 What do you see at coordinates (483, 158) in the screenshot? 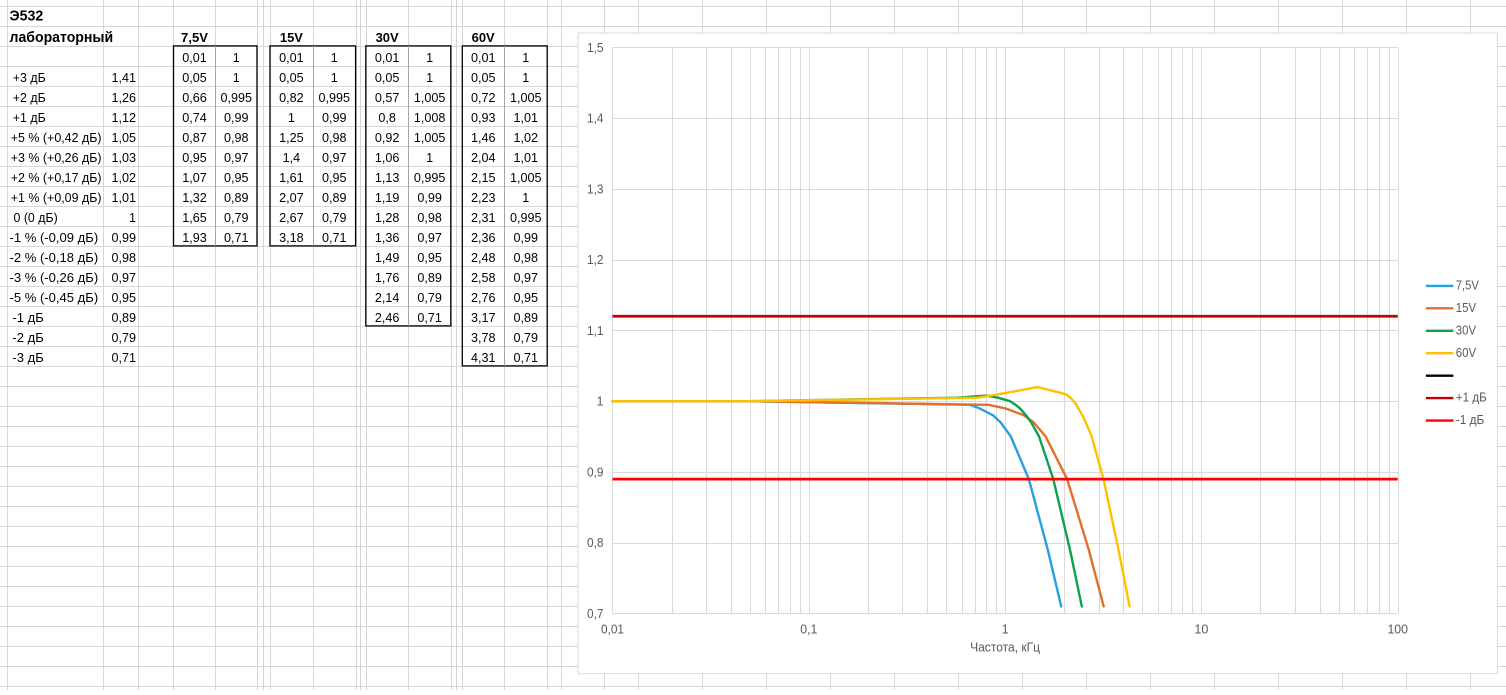
I see `svg-text: 2,04` at bounding box center [483, 158].